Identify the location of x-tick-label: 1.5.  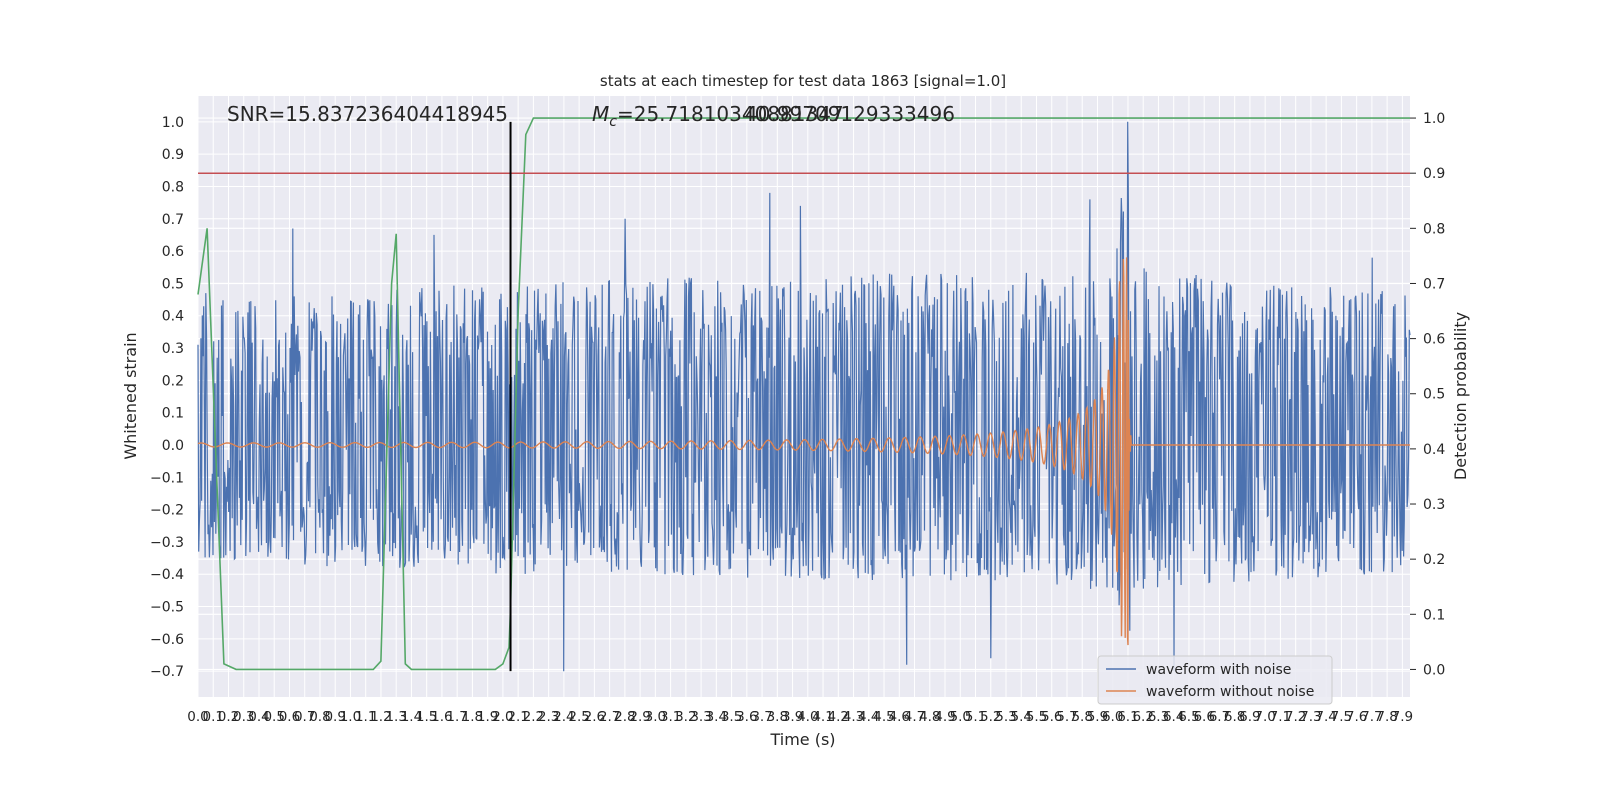
(426, 717).